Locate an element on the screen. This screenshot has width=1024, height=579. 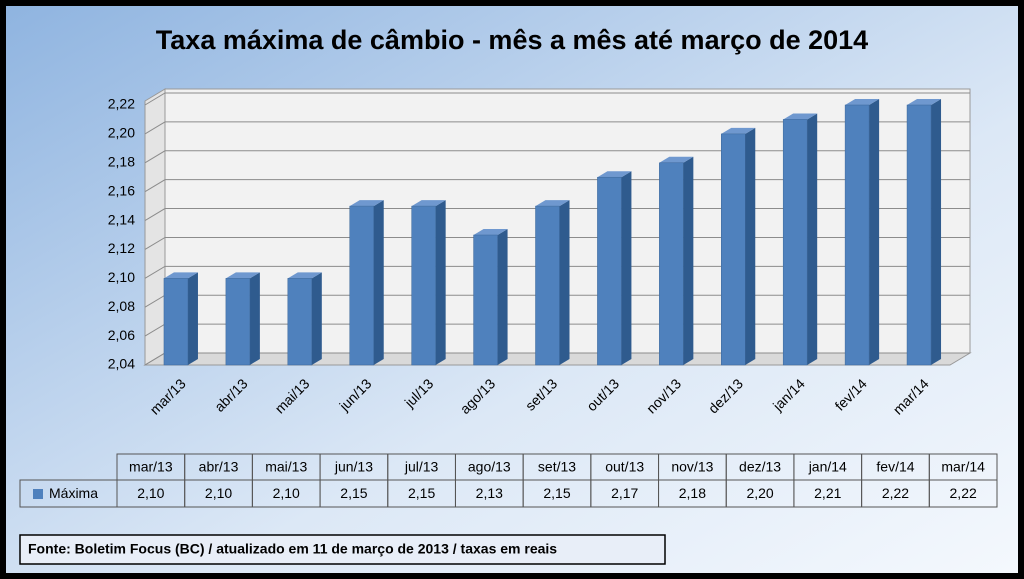
table-header: mai/13 is located at coordinates (286, 467).